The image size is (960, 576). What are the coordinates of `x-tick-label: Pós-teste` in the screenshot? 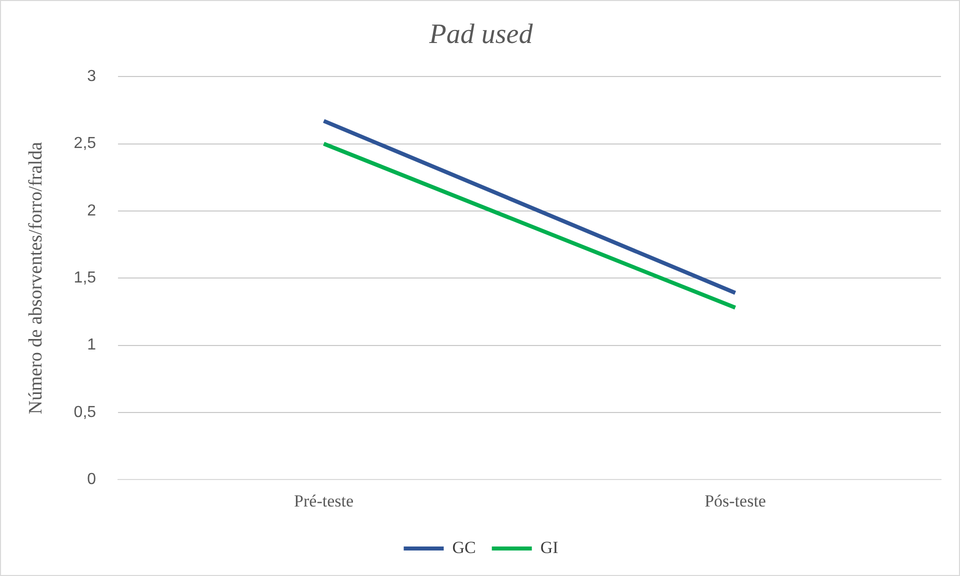 It's located at (735, 500).